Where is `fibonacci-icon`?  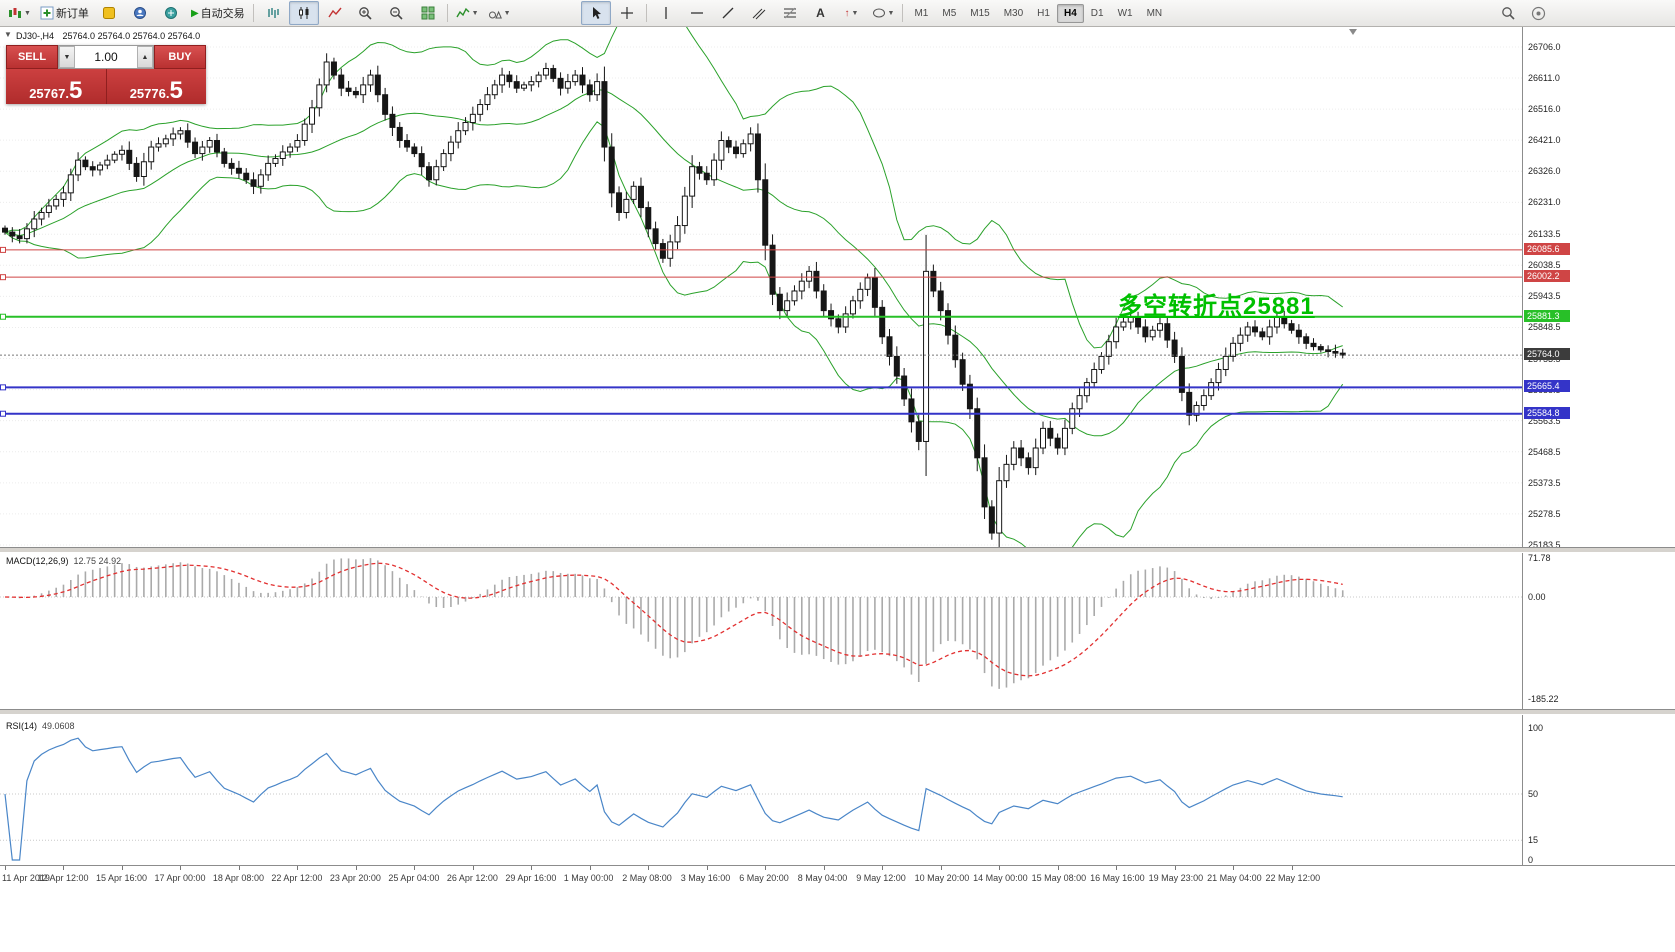
fibonacci-icon is located at coordinates (790, 13).